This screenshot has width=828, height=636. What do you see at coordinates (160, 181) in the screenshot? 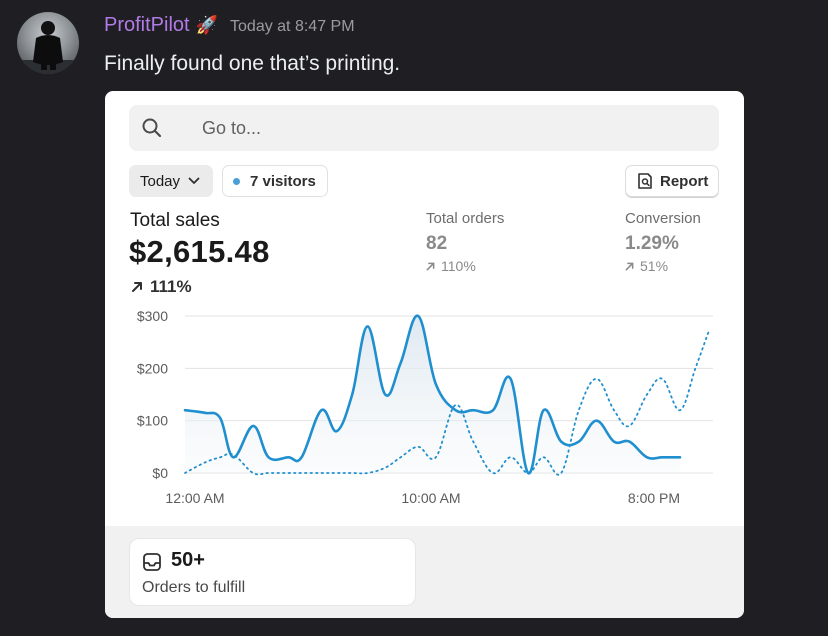
I see `date-filter-label: Today` at bounding box center [160, 181].